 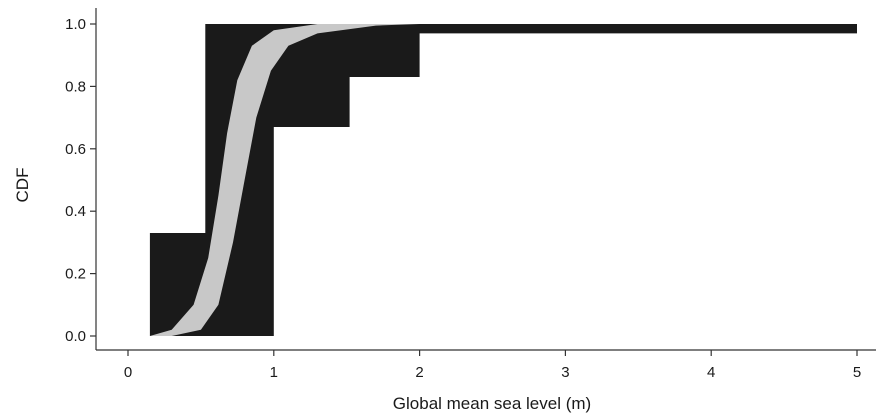 I want to click on x-tick-label: 4, so click(x=711, y=372).